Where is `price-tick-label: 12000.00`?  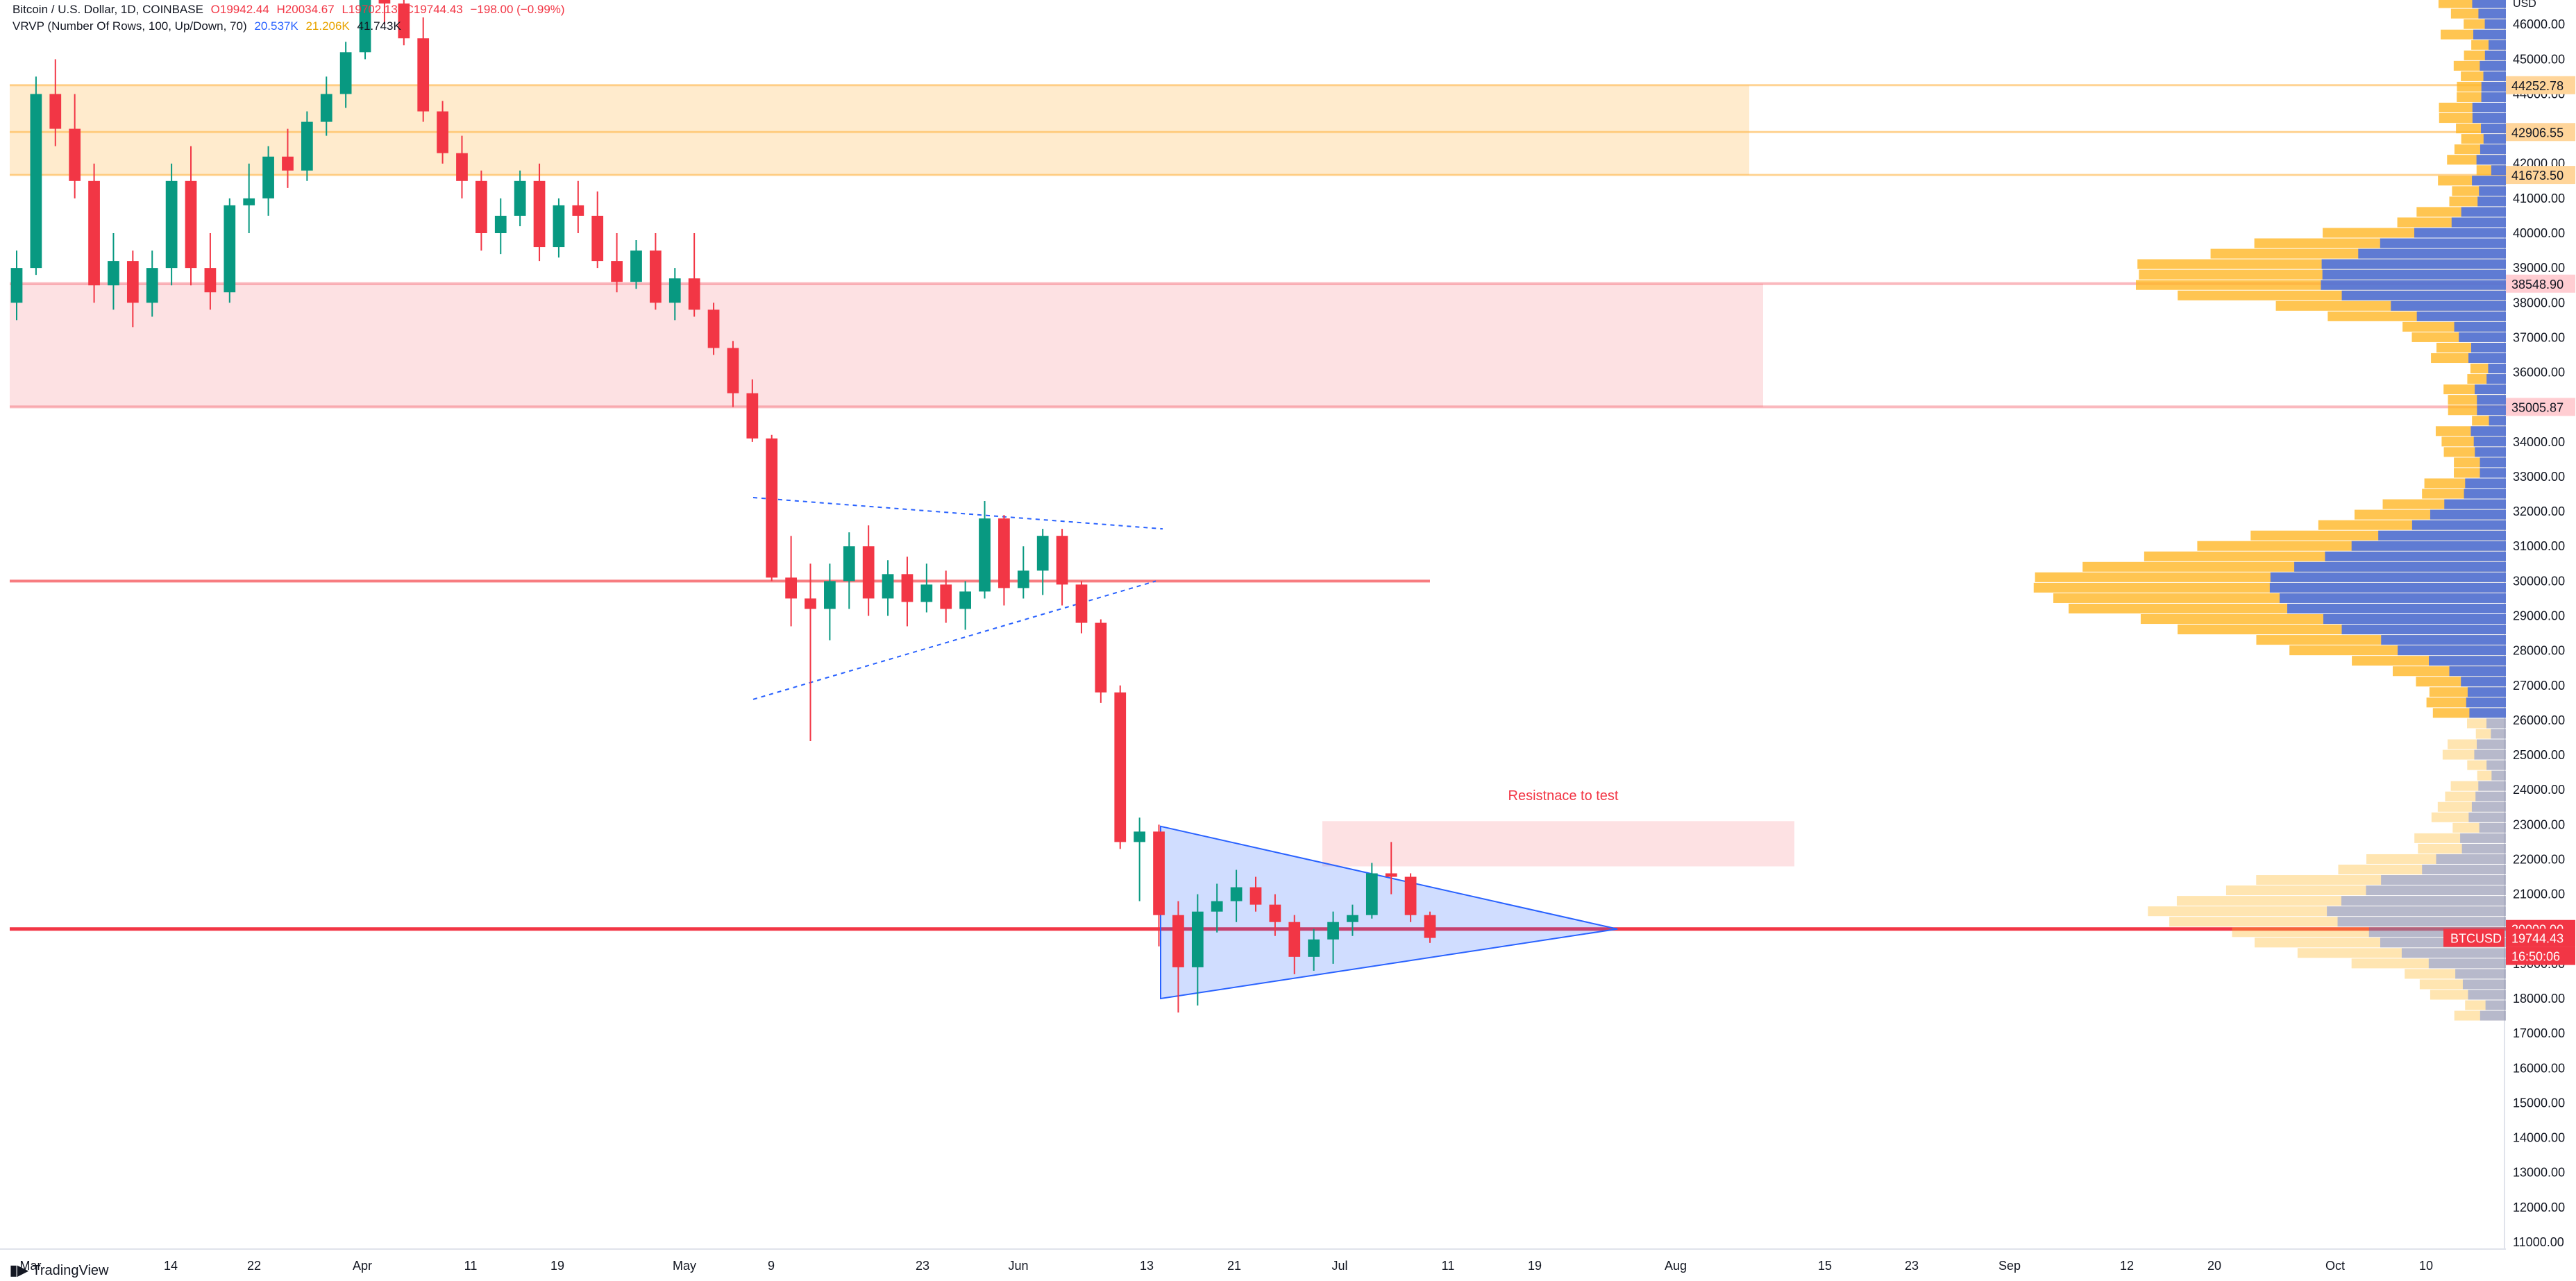
price-tick-label: 12000.00 is located at coordinates (2539, 1208).